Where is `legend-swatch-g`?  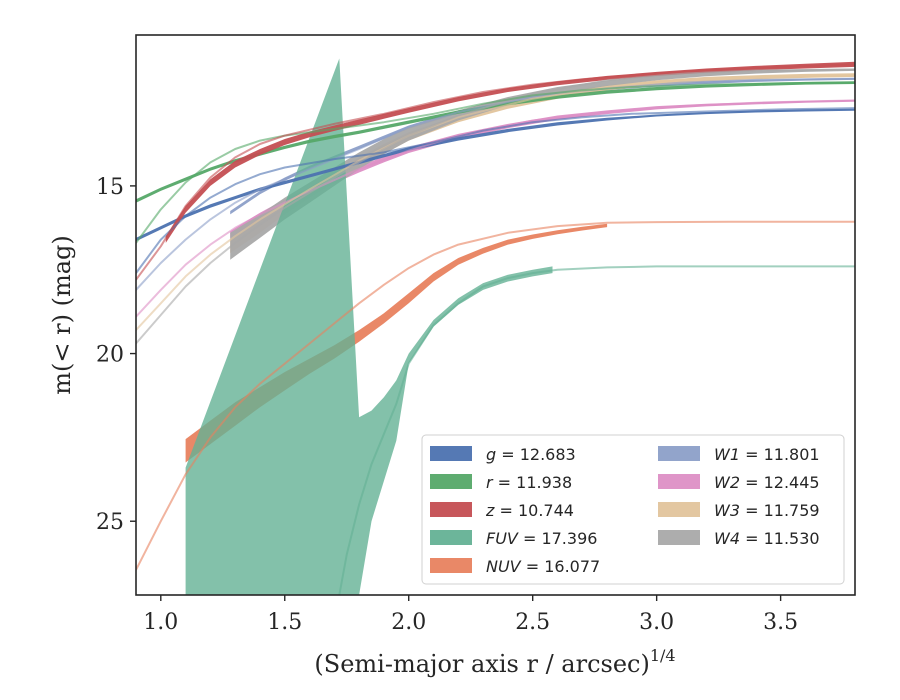 legend-swatch-g is located at coordinates (451, 453).